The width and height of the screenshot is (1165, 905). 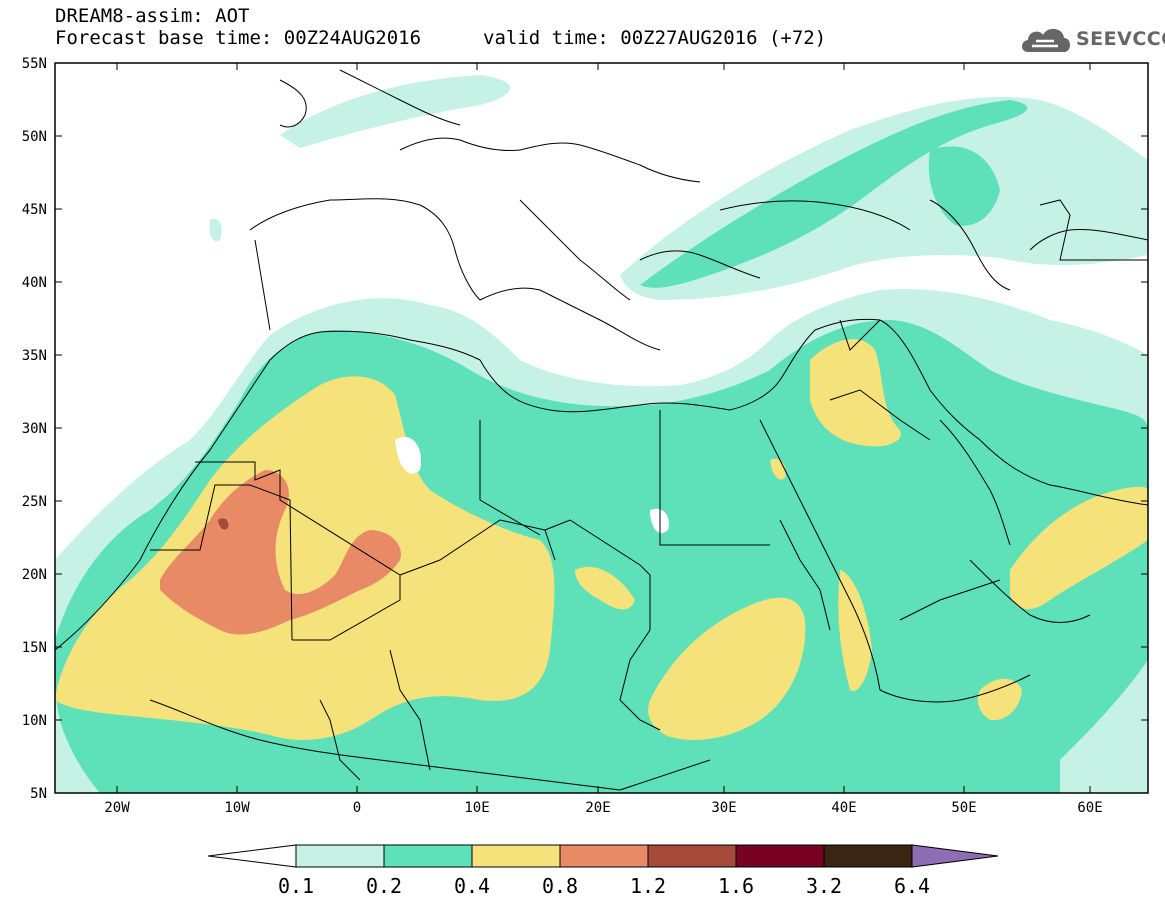 What do you see at coordinates (34, 210) in the screenshot?
I see `lat-label: 45N` at bounding box center [34, 210].